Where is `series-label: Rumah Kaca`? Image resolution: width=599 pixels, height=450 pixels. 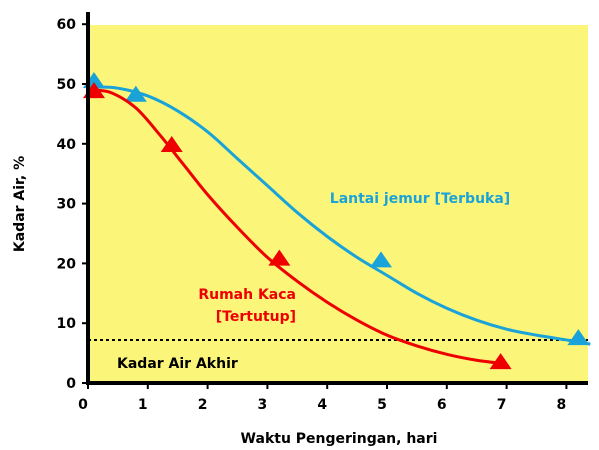
series-label: Rumah Kaca is located at coordinates (247, 295).